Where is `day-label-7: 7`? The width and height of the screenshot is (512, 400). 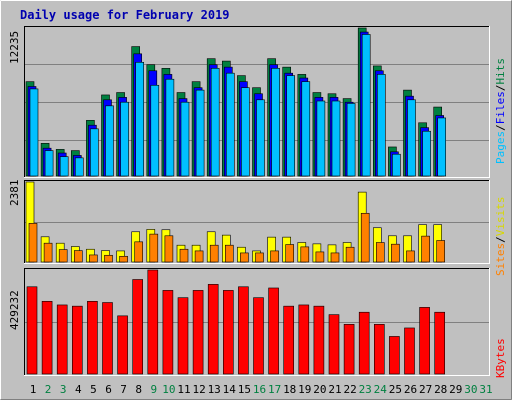
day-label-7: 7 is located at coordinates (123, 389).